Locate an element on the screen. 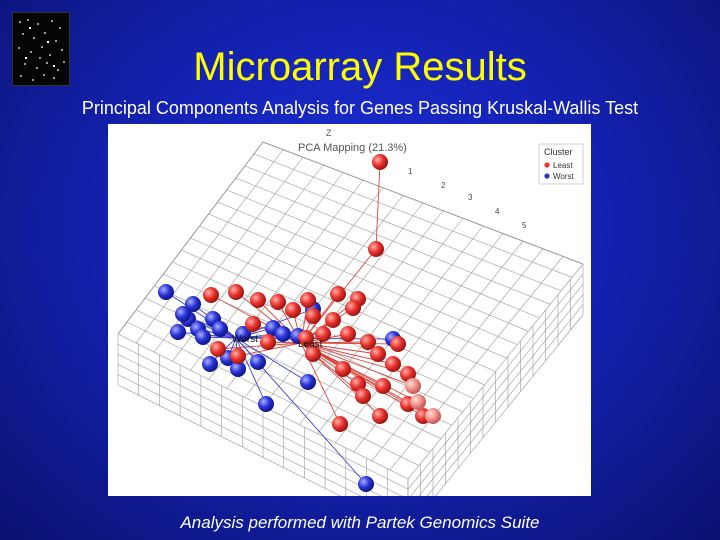  axis-tick: 4 is located at coordinates (497, 211).